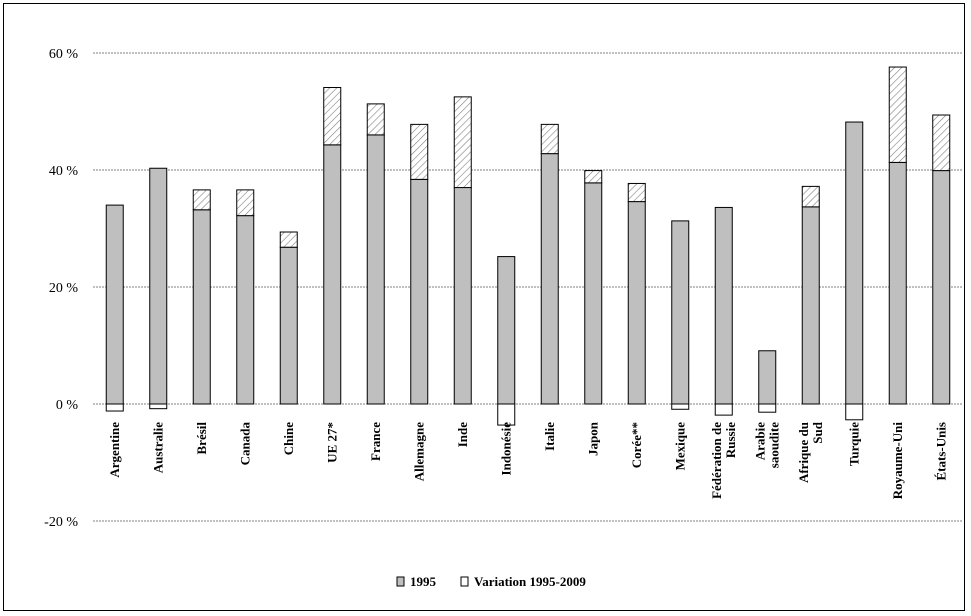  What do you see at coordinates (592, 438) in the screenshot?
I see `x-tick-label: Japon` at bounding box center [592, 438].